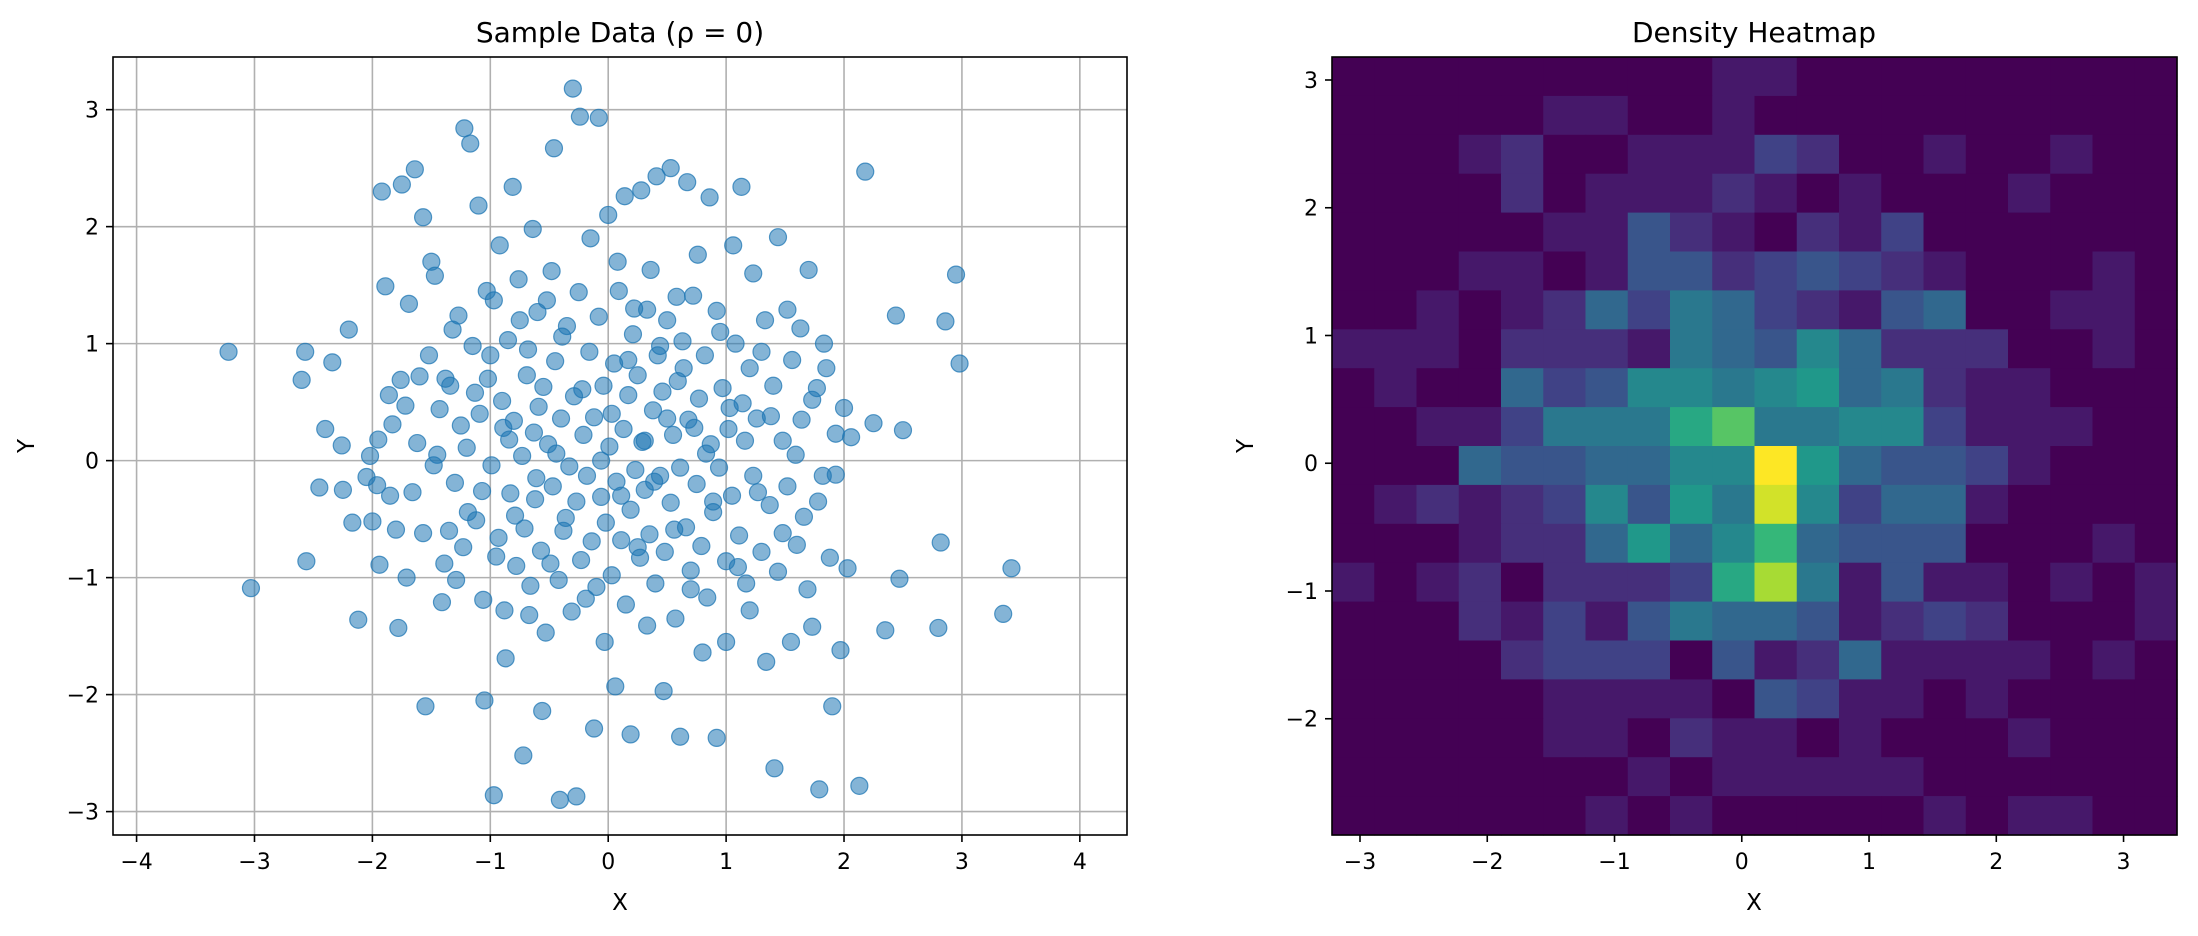 This screenshot has height=936, width=2198. I want to click on scatter-tick-label-x: 1, so click(726, 862).